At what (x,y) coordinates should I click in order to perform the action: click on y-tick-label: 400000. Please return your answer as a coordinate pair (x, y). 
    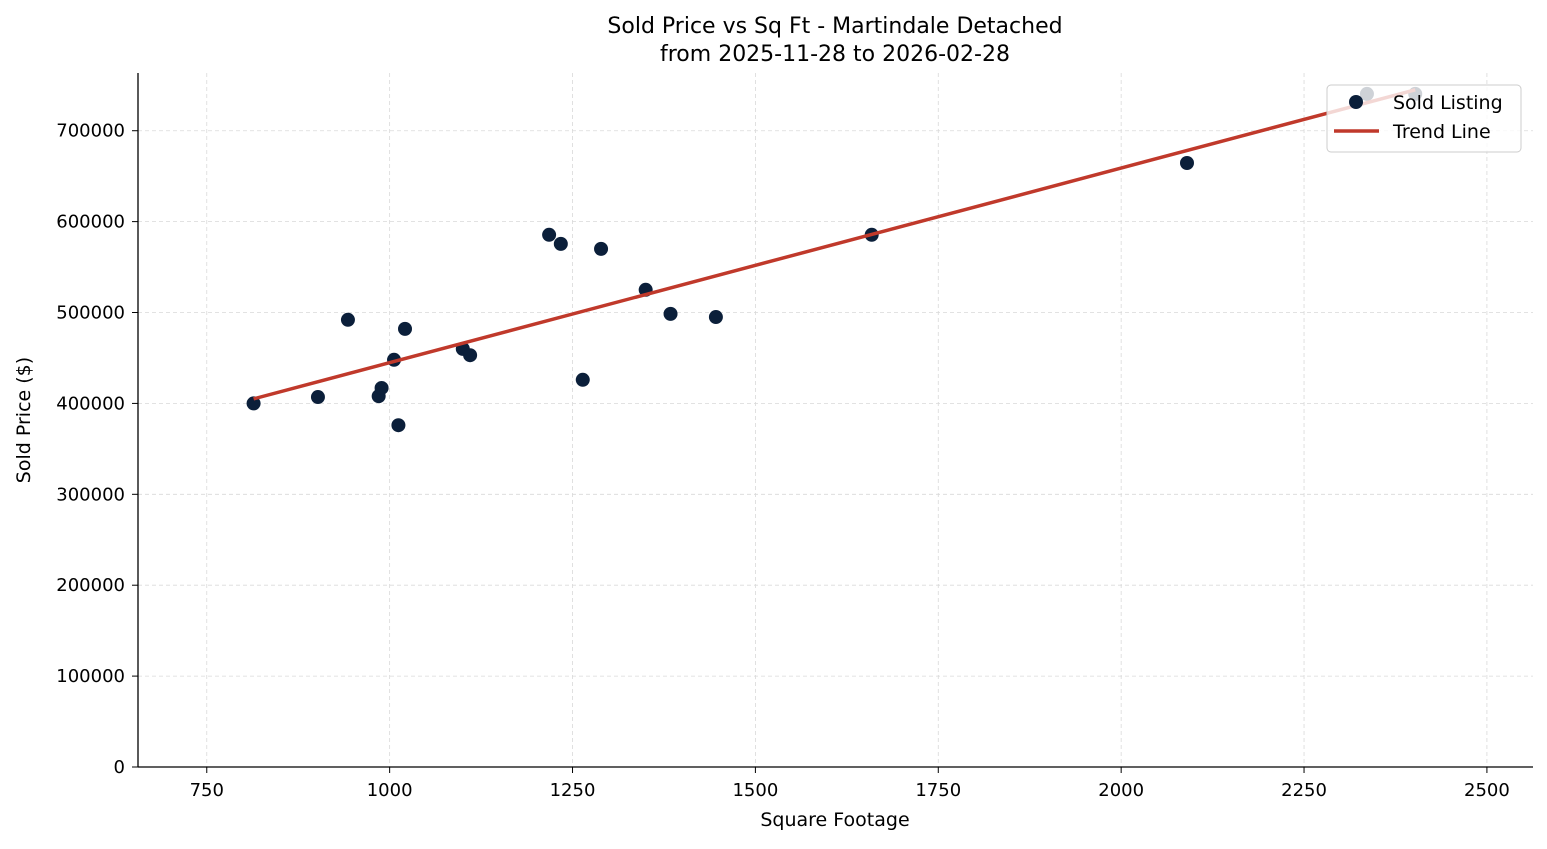
    Looking at the image, I should click on (90, 403).